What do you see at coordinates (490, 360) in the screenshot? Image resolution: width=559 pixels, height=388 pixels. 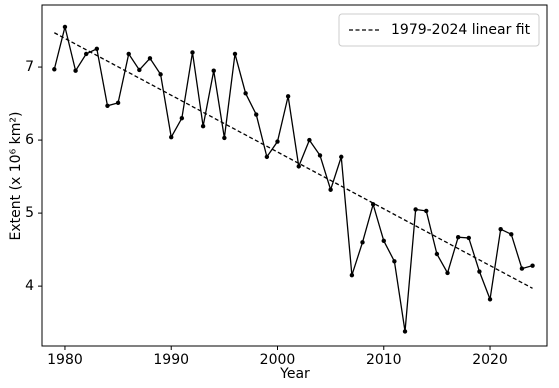 I see `x-tick-label: 2020` at bounding box center [490, 360].